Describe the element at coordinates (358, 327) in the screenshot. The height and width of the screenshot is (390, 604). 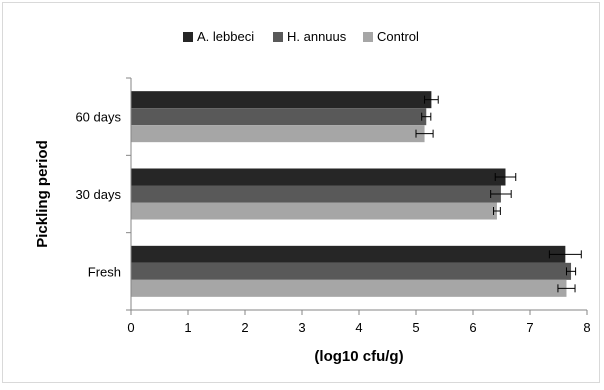
I see `x-tick-label: 4` at that location.